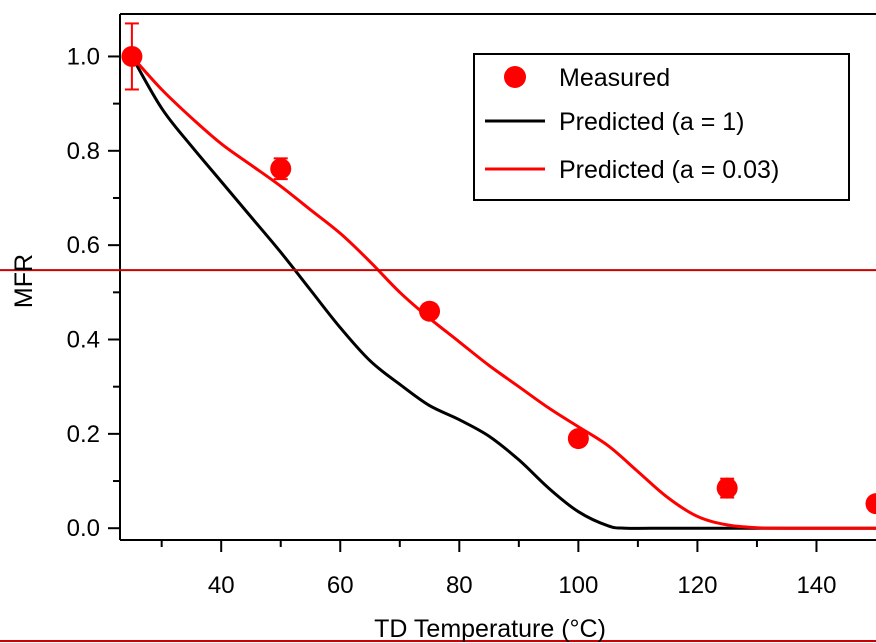 This screenshot has height=643, width=876. What do you see at coordinates (459, 585) in the screenshot?
I see `x-tick-label: 80` at bounding box center [459, 585].